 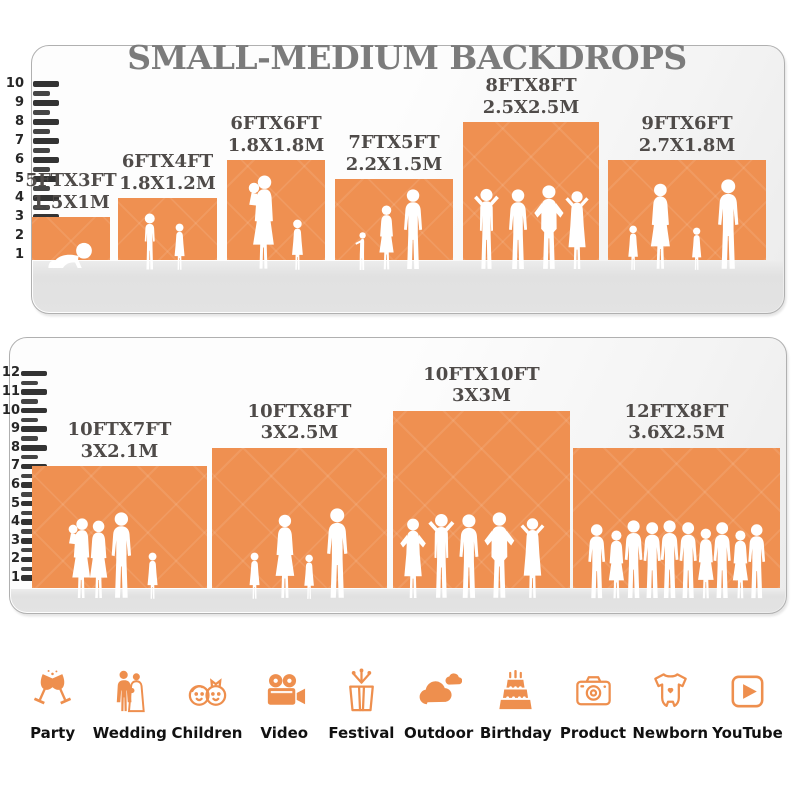 I want to click on ruler-number: 9, so click(x=15, y=429).